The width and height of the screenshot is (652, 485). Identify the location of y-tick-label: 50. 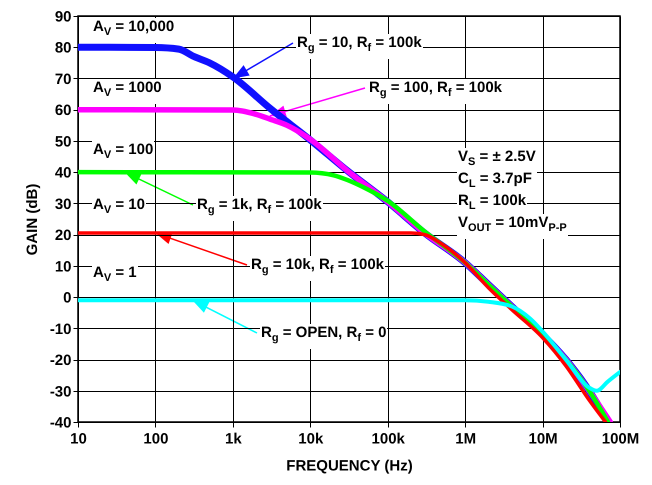
(63, 141).